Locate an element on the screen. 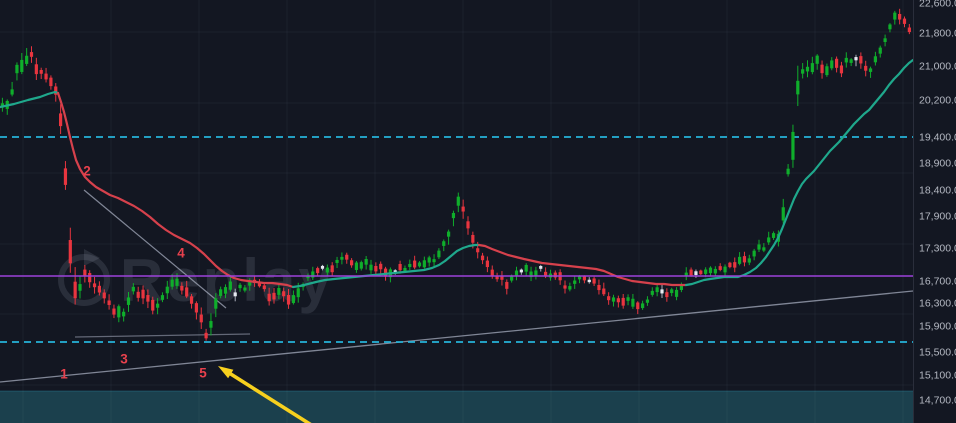 Image resolution: width=956 pixels, height=423 pixels. wave-label-3: 3 is located at coordinates (124, 359).